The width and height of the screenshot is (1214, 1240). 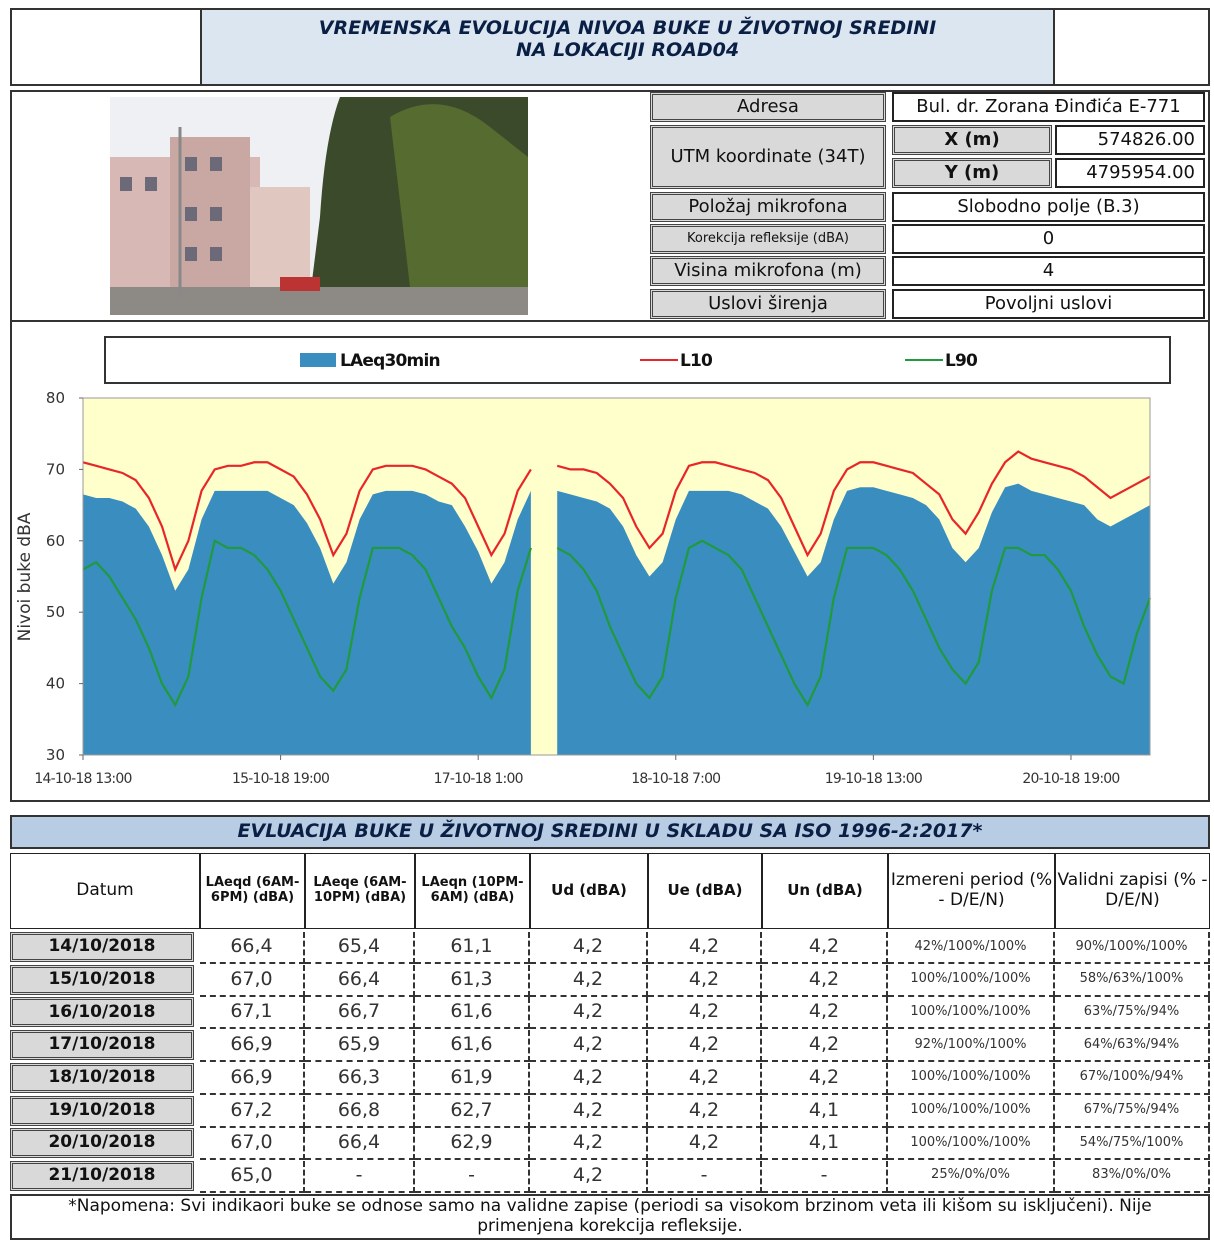 I want to click on column-header: Ue (dBA), so click(x=705, y=891).